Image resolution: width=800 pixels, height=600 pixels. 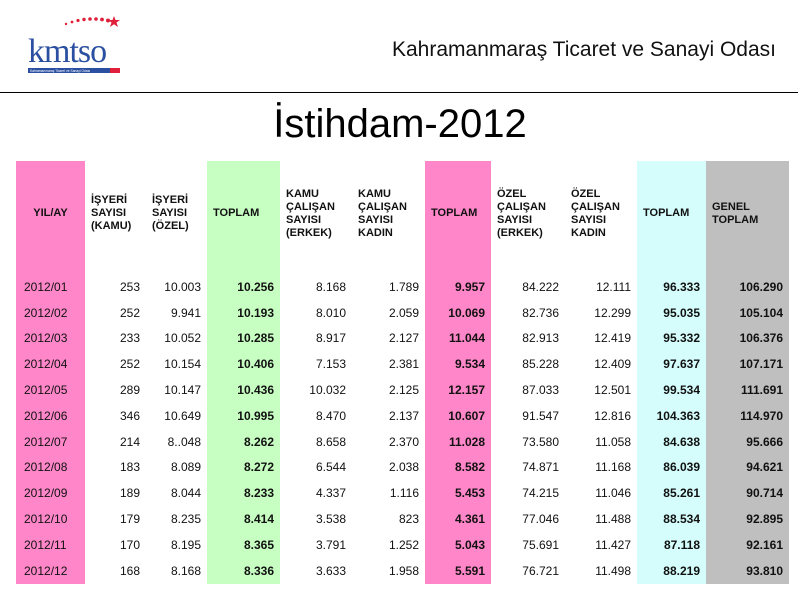 I want to click on cell-workplaces-total: 8.365, so click(x=243, y=544).